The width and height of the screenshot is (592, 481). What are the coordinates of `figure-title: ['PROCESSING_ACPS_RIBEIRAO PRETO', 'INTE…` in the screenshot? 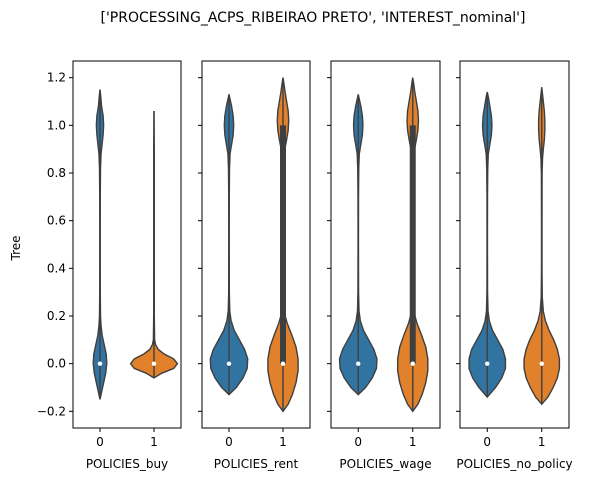 It's located at (313, 18).